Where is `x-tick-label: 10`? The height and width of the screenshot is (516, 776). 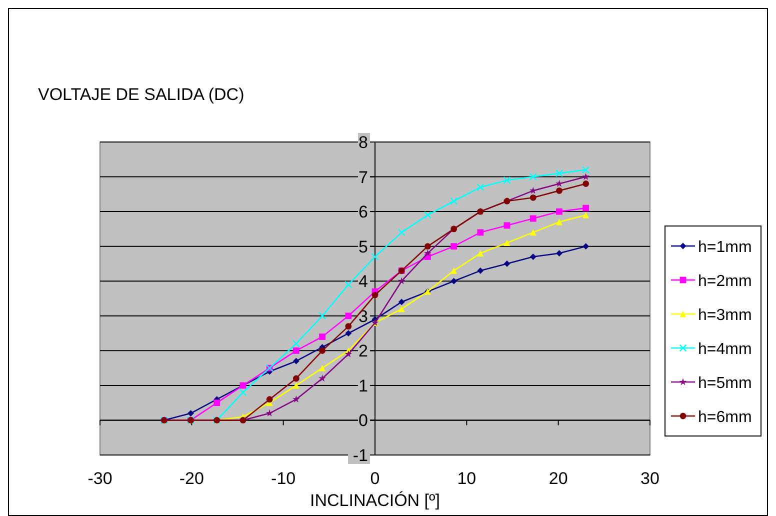
x-tick-label: 10 is located at coordinates (466, 478).